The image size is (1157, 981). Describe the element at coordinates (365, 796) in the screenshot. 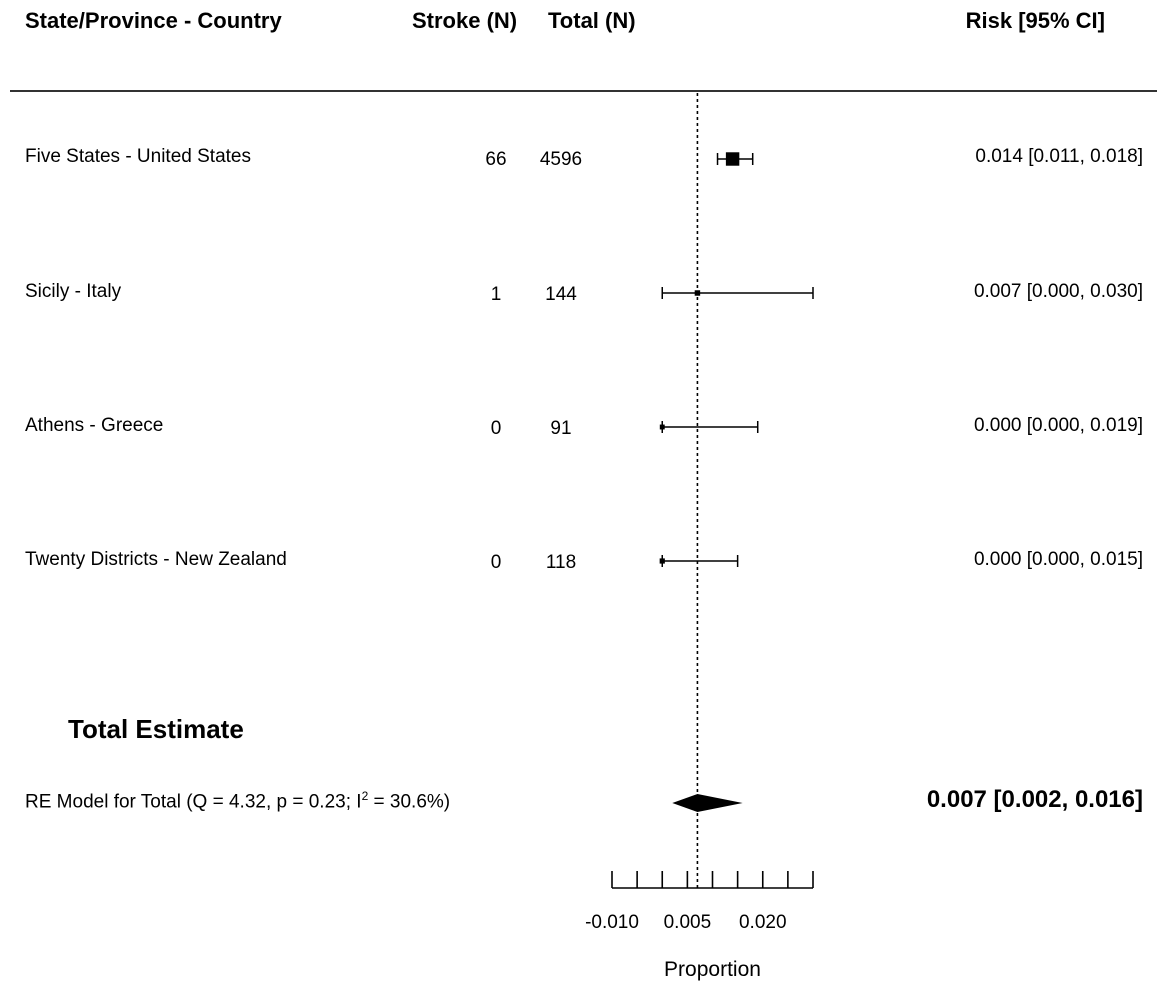

I see `re-model-label-sup: 2` at that location.